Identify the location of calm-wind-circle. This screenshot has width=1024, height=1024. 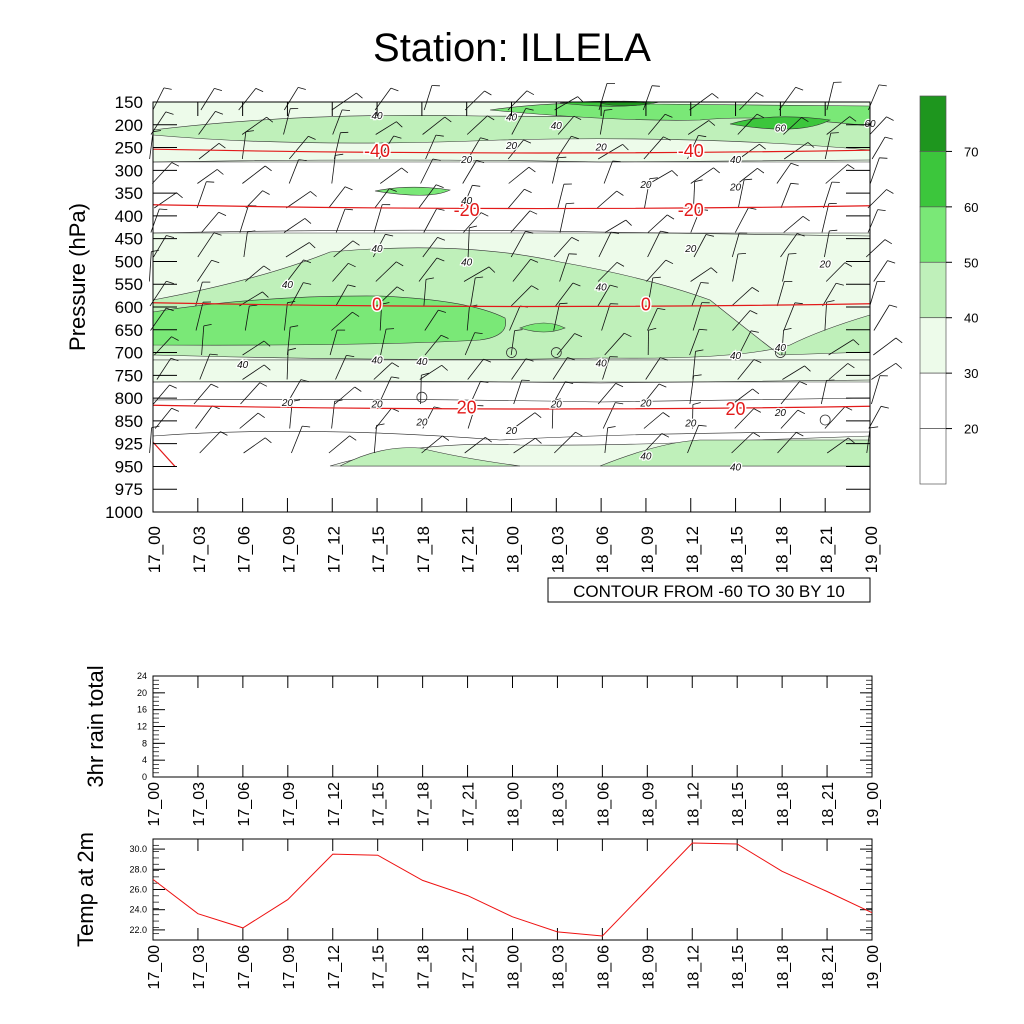
(780, 352).